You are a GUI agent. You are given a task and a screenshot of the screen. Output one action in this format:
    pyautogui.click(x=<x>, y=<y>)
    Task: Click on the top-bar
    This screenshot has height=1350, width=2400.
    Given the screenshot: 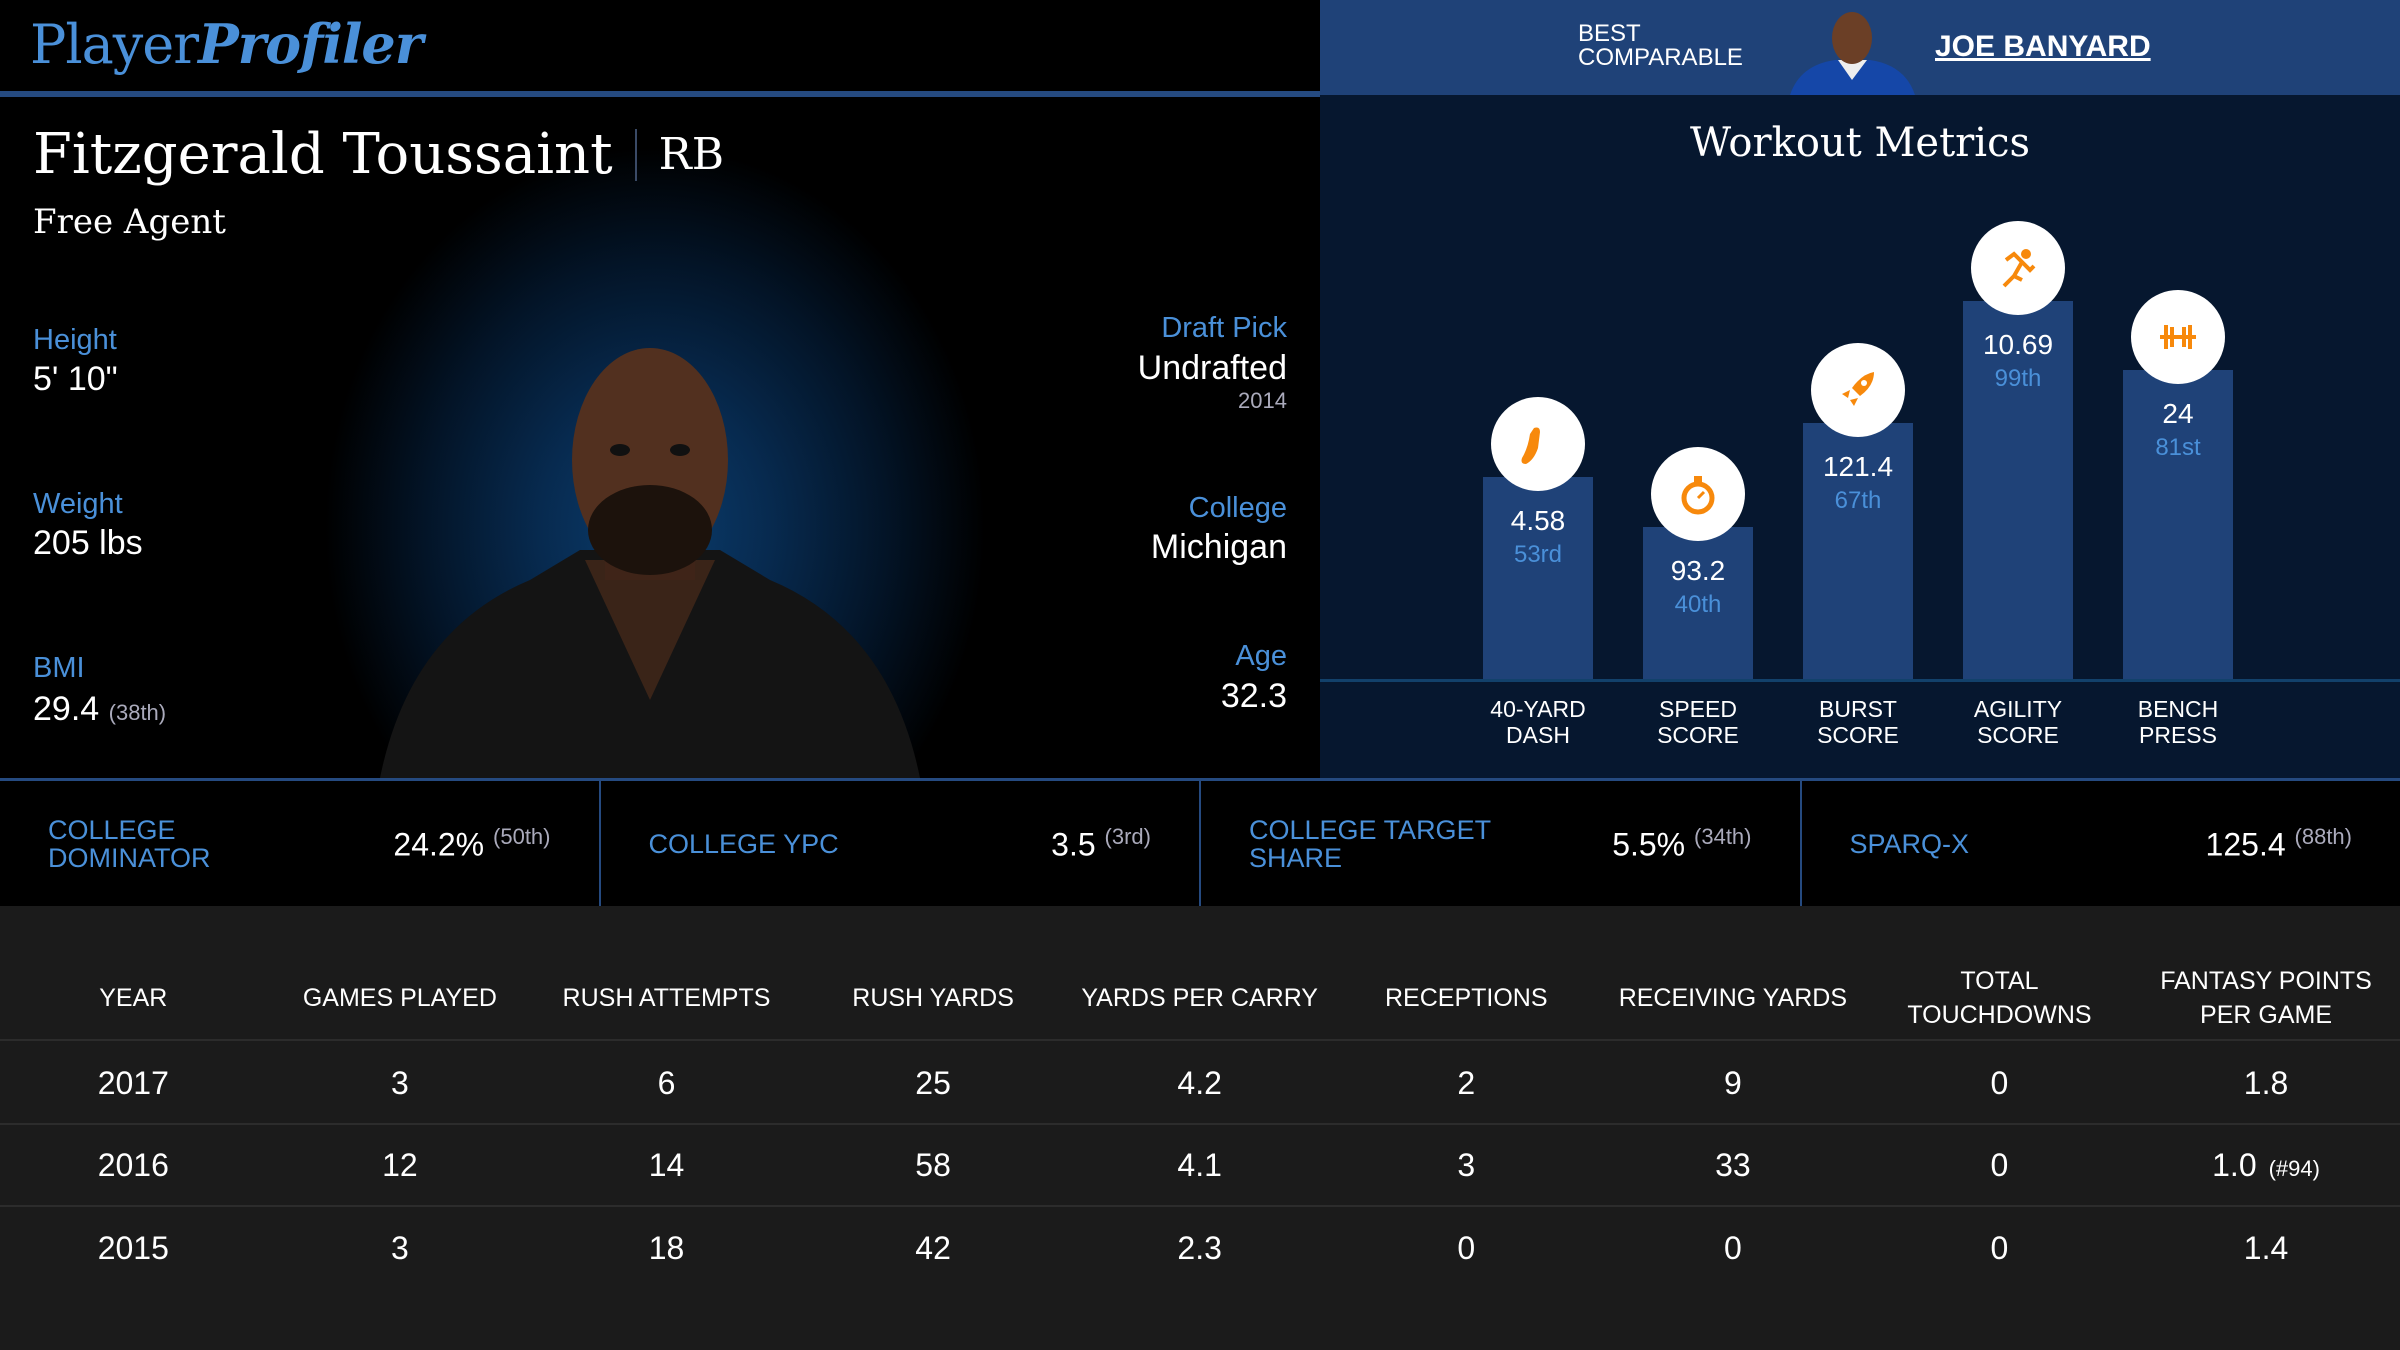 What is the action you would take?
    pyautogui.click(x=660, y=46)
    